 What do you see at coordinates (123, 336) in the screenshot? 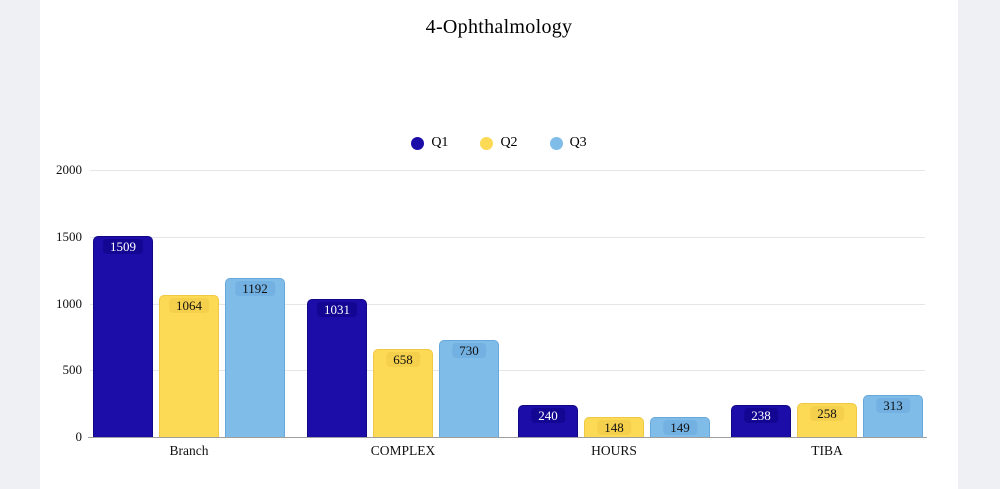
I see `bar-q1-branch: 1509` at bounding box center [123, 336].